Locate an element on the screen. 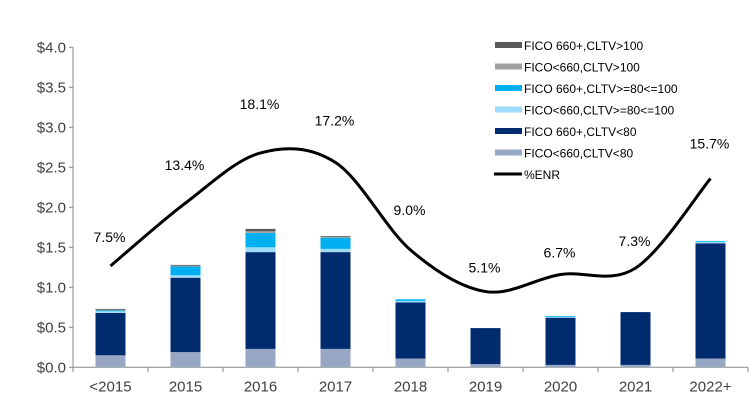 This screenshot has width=754, height=400. enr-data-label: 17.2% is located at coordinates (335, 121).